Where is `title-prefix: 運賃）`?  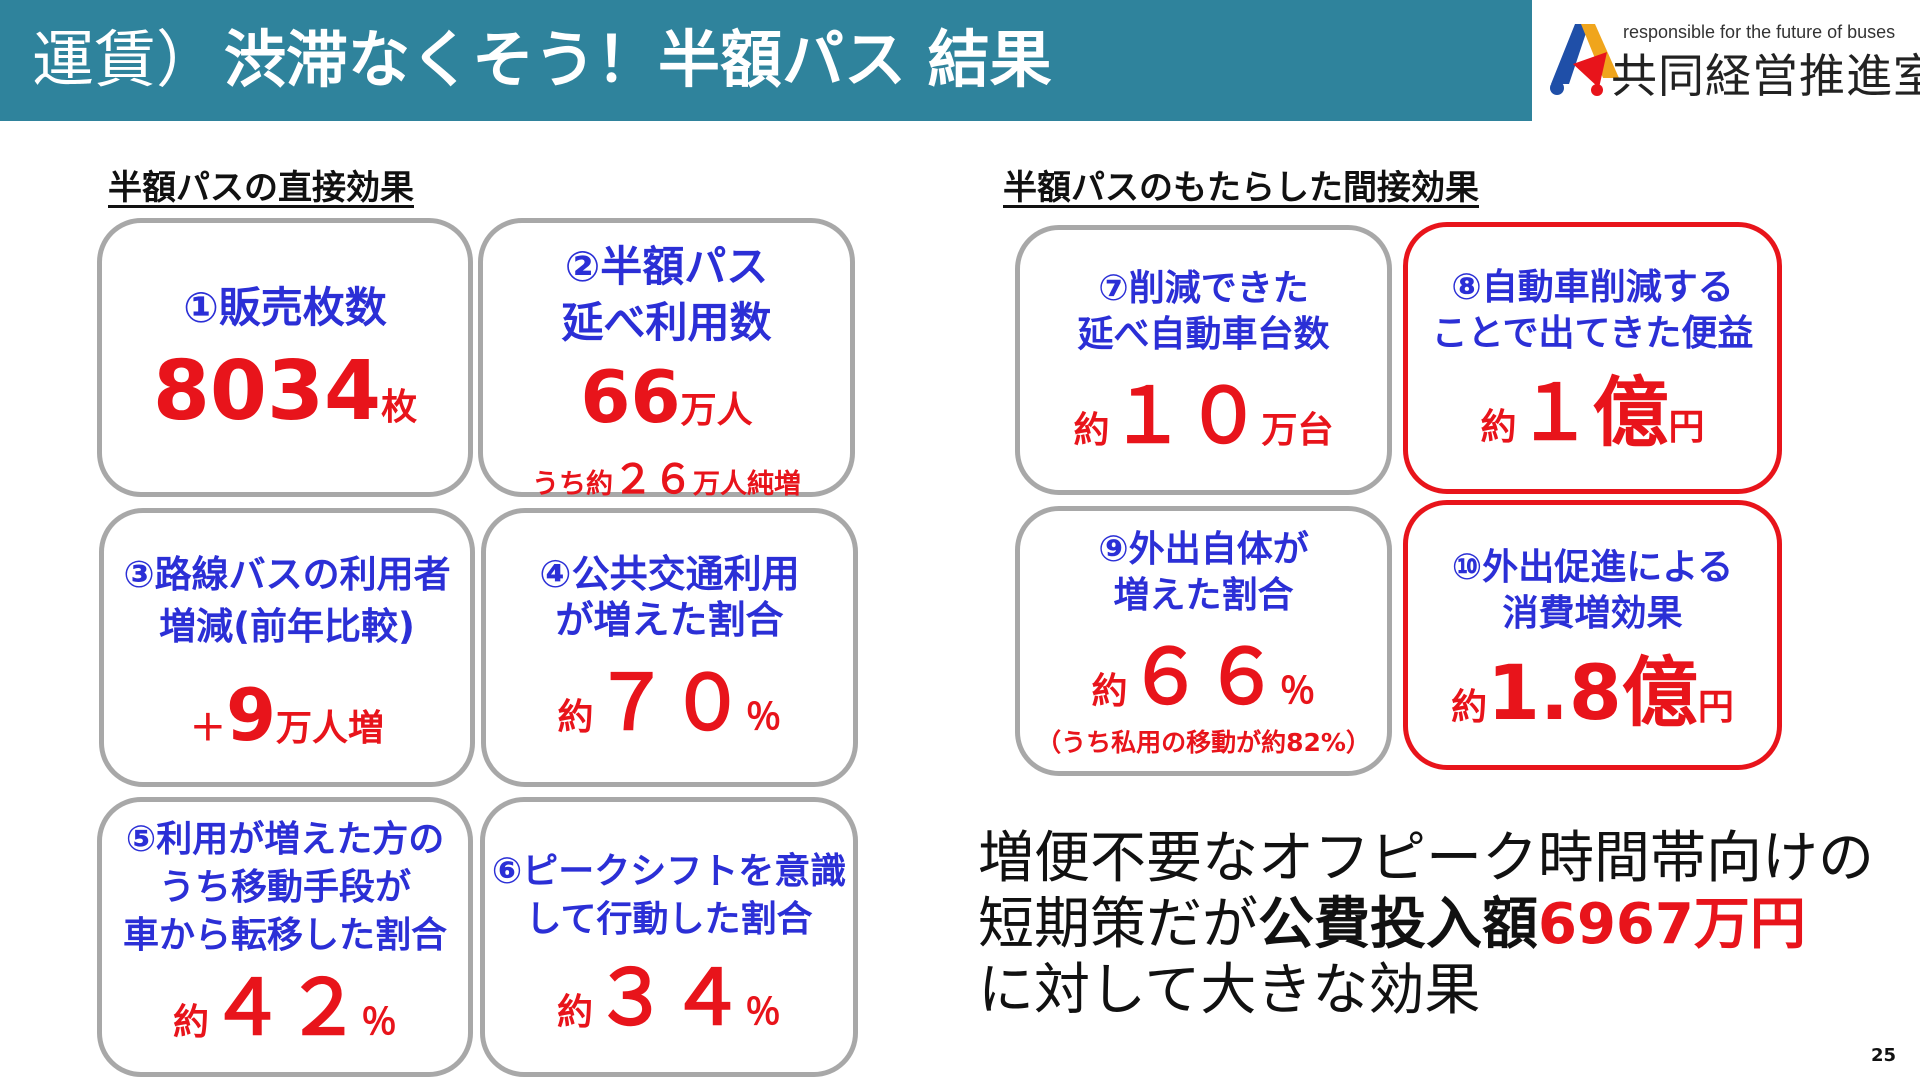 title-prefix: 運賃） is located at coordinates (125, 59).